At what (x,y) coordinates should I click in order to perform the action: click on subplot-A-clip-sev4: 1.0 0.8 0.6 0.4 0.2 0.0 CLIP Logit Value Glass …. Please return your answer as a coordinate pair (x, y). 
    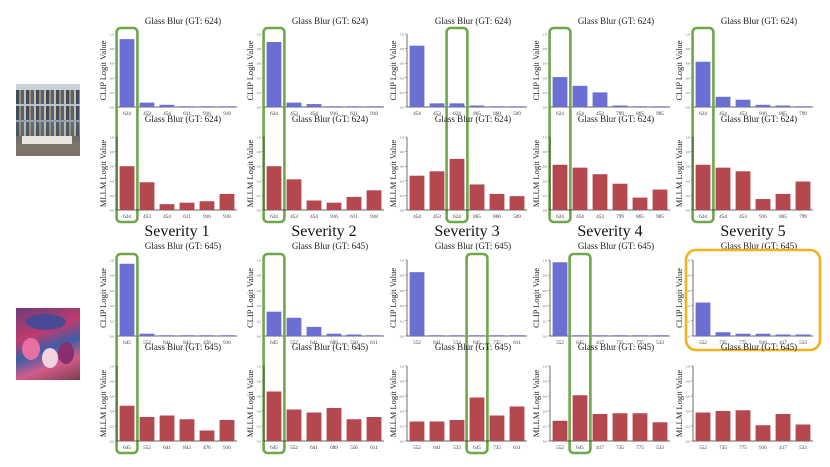
    Looking at the image, I should click on (600, 66).